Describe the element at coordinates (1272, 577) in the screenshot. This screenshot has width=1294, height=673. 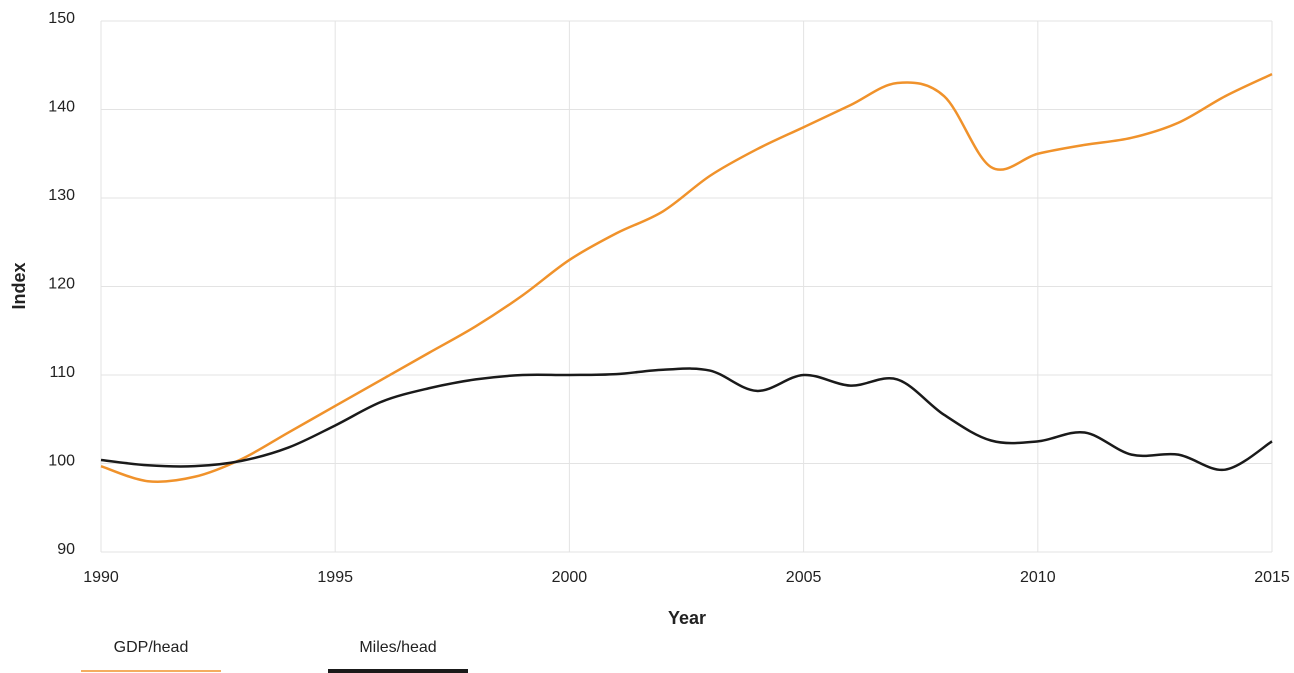
I see `x-tick-label: 2015` at that location.